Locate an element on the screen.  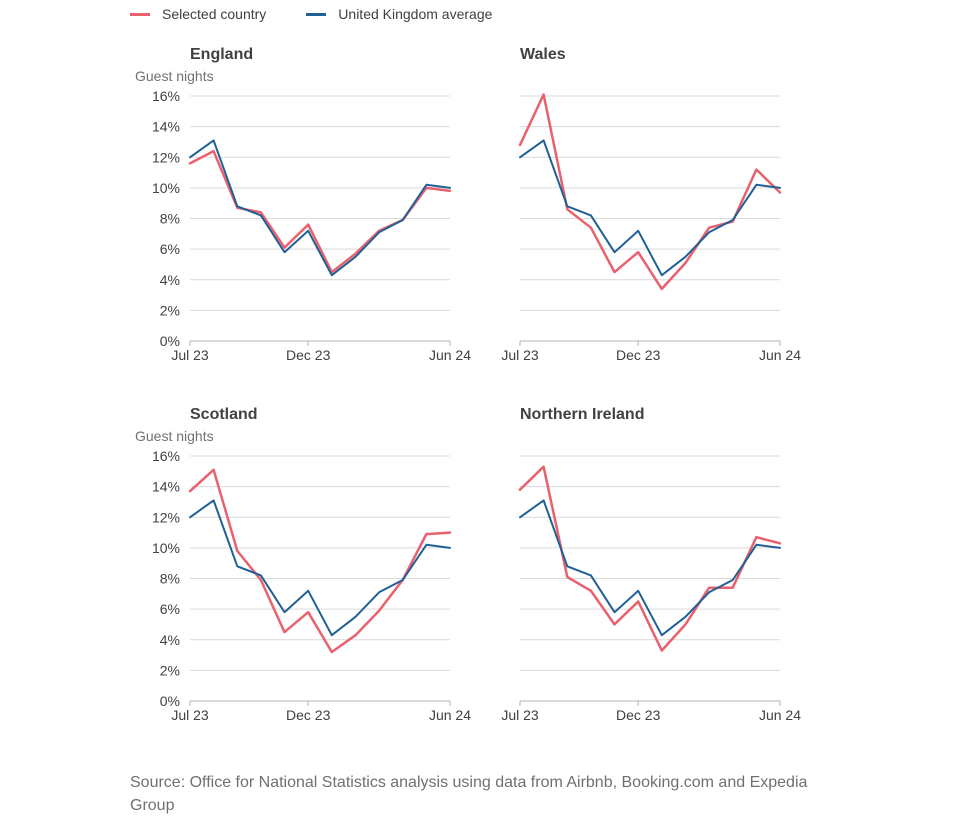
panel-title: Northern Ireland is located at coordinates (582, 414).